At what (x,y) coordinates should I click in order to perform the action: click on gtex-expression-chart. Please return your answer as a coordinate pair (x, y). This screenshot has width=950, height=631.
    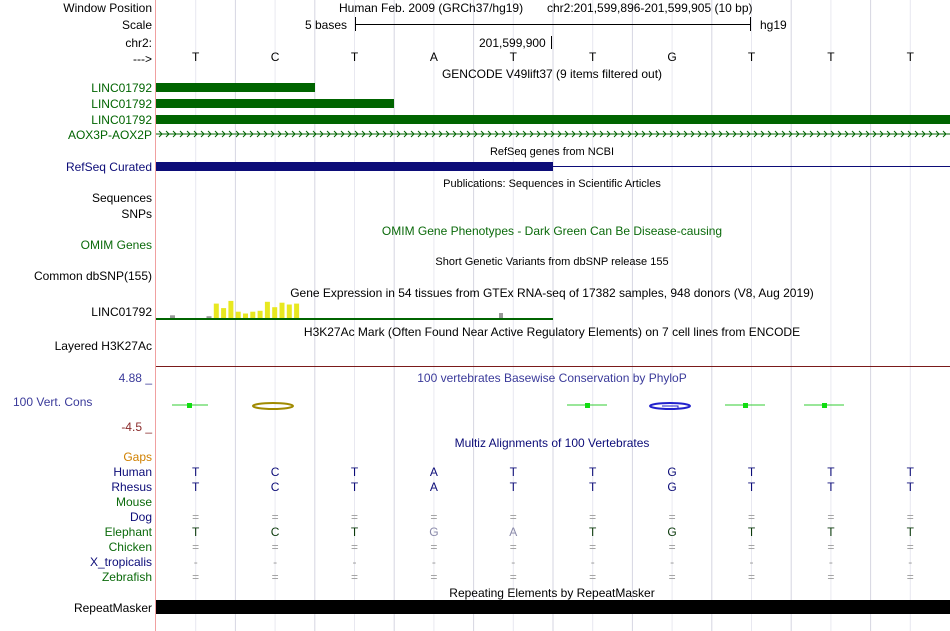
    Looking at the image, I should click on (355, 310).